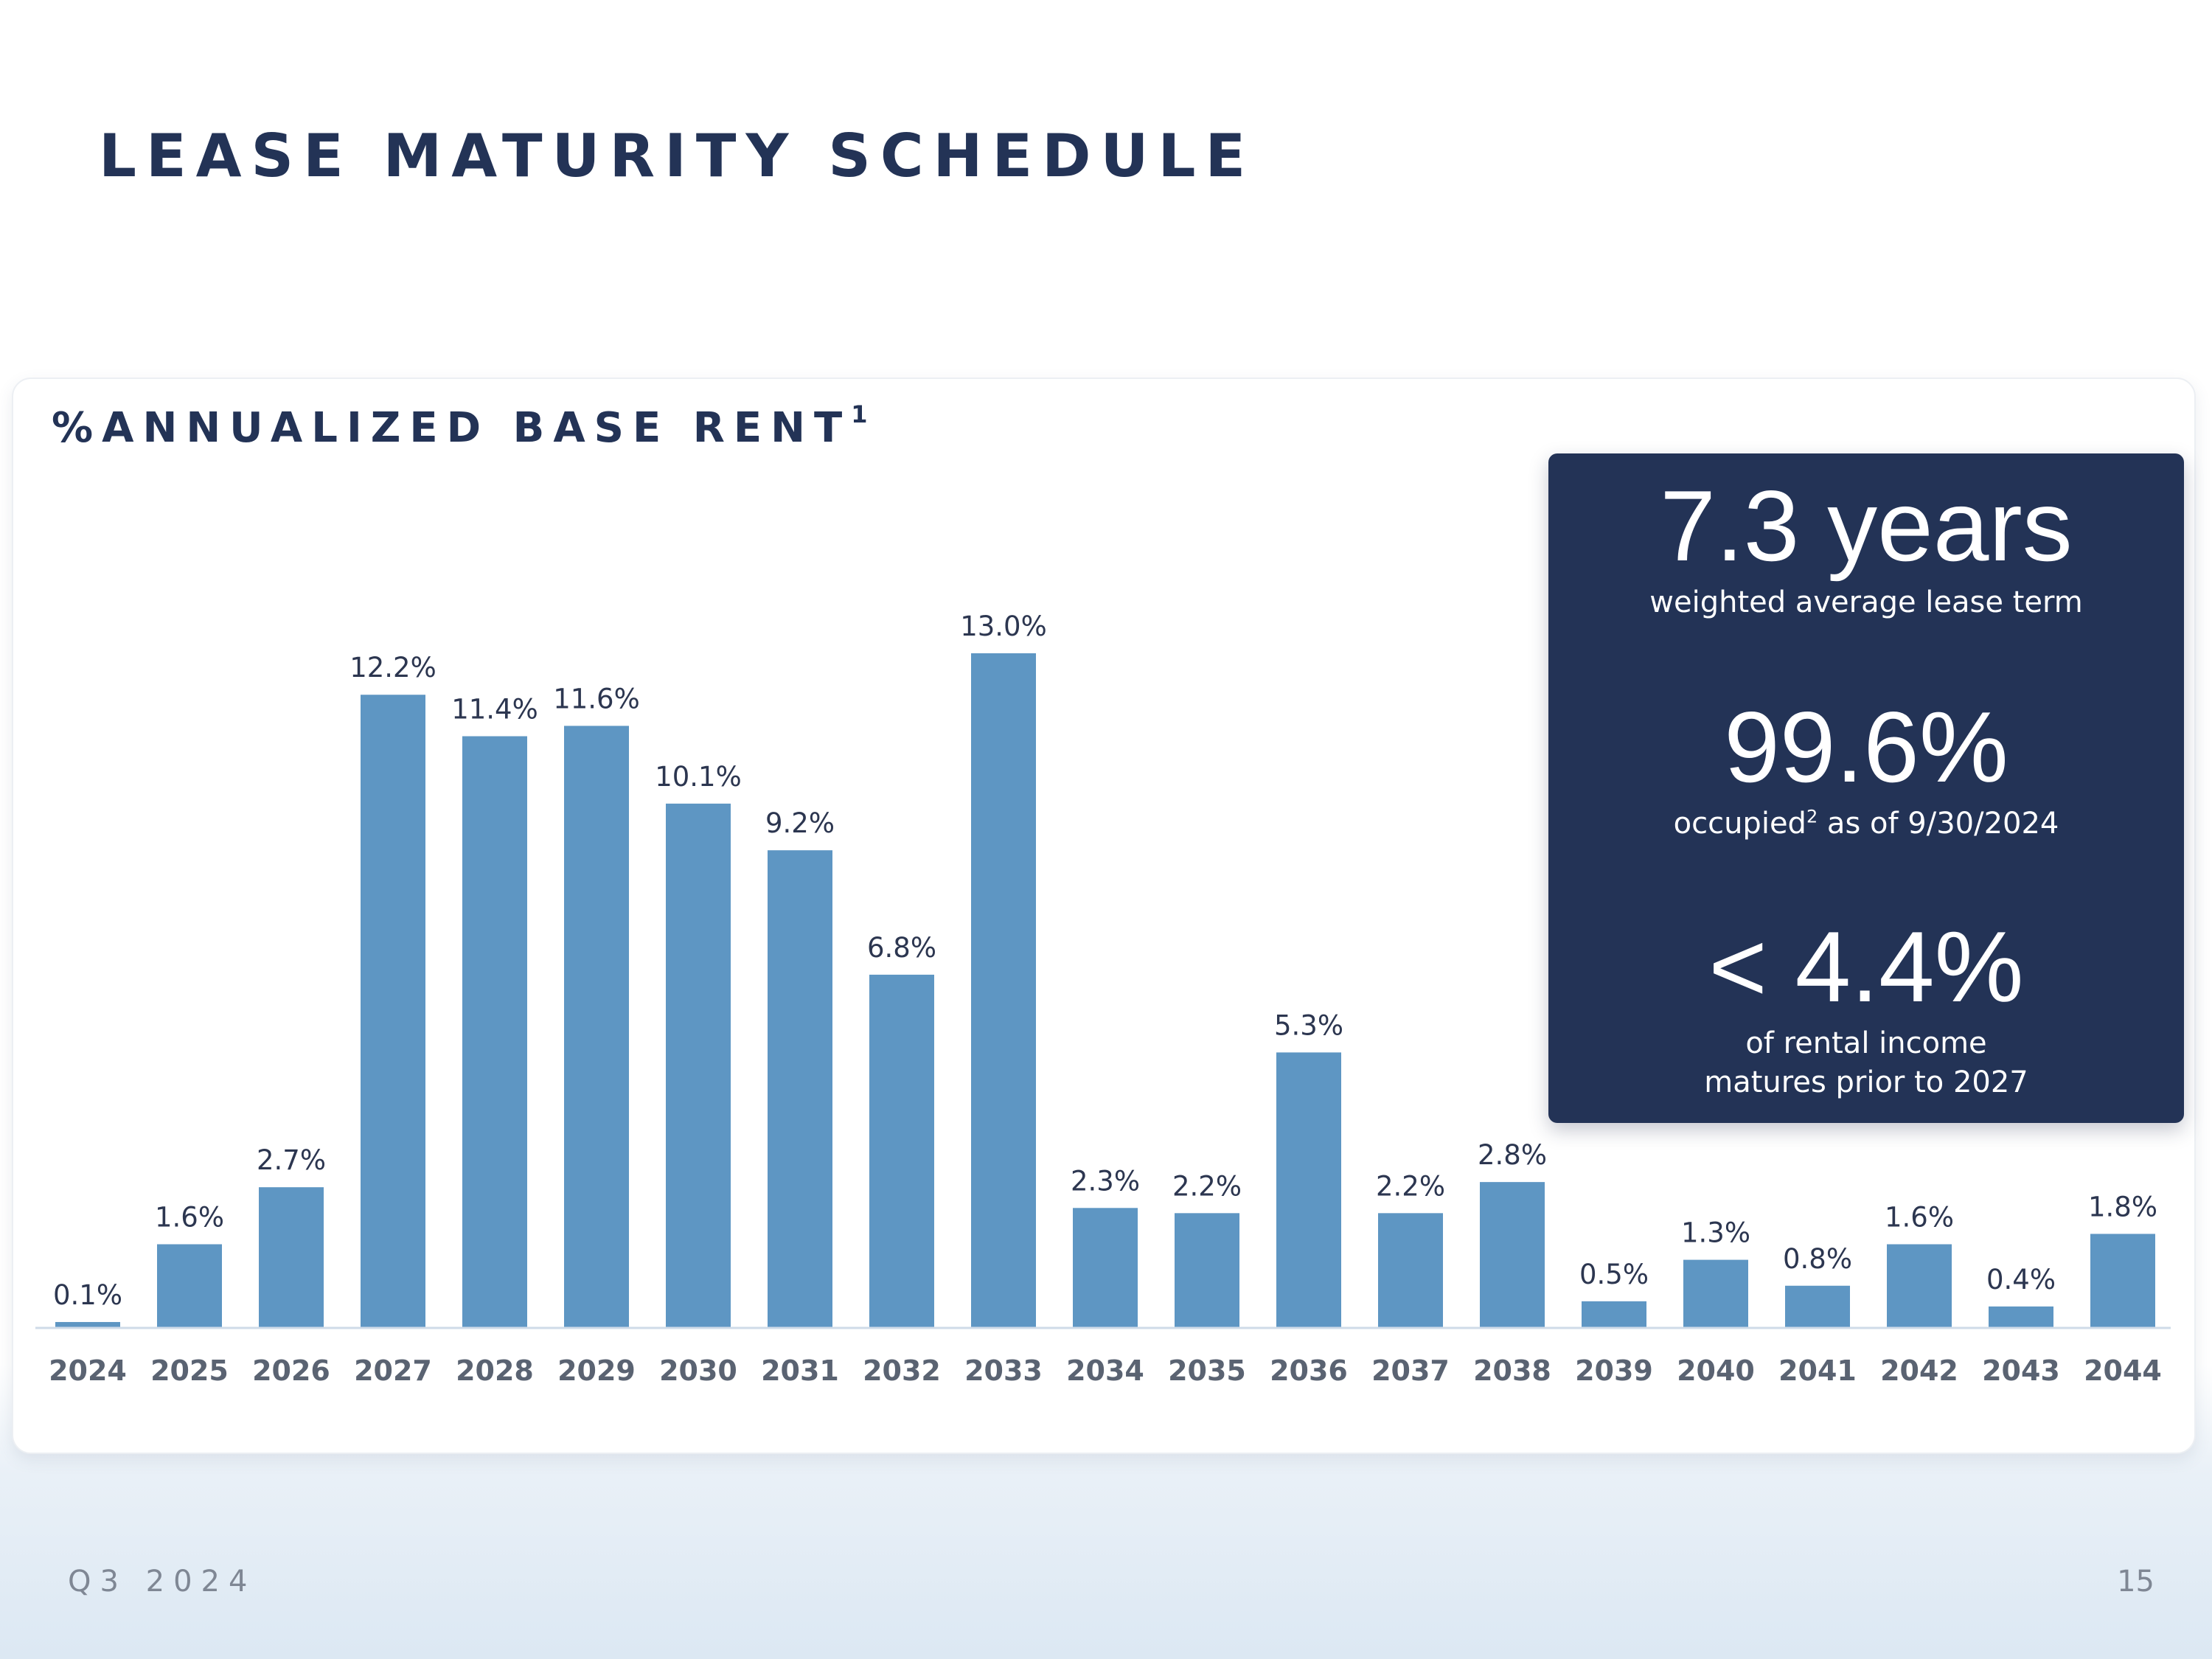  What do you see at coordinates (1308, 1189) in the screenshot?
I see `bar-2036` at bounding box center [1308, 1189].